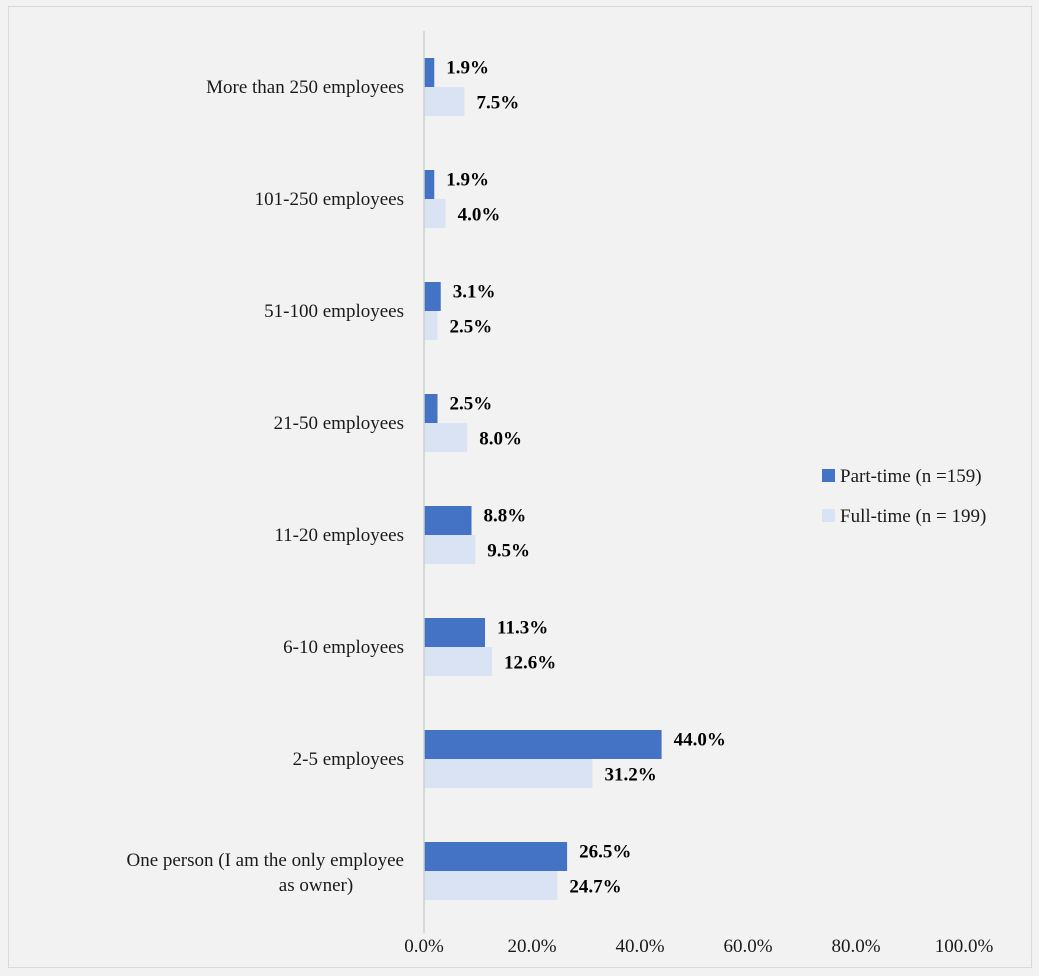 The height and width of the screenshot is (976, 1039). I want to click on x-tick-label: 80.0%, so click(855, 946).